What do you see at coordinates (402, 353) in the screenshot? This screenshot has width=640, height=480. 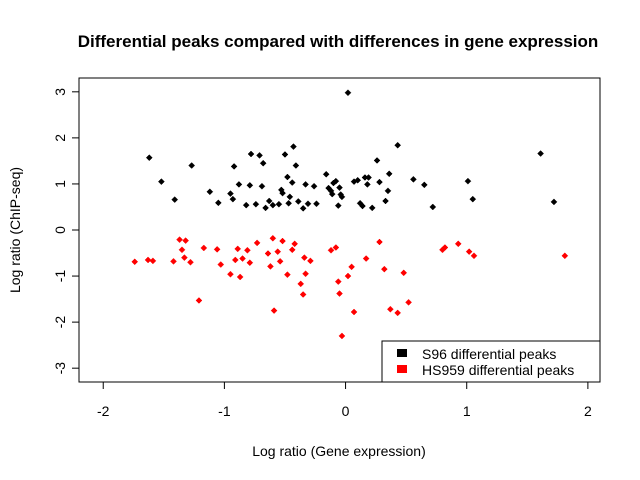 I see `legend-swatch-s96` at bounding box center [402, 353].